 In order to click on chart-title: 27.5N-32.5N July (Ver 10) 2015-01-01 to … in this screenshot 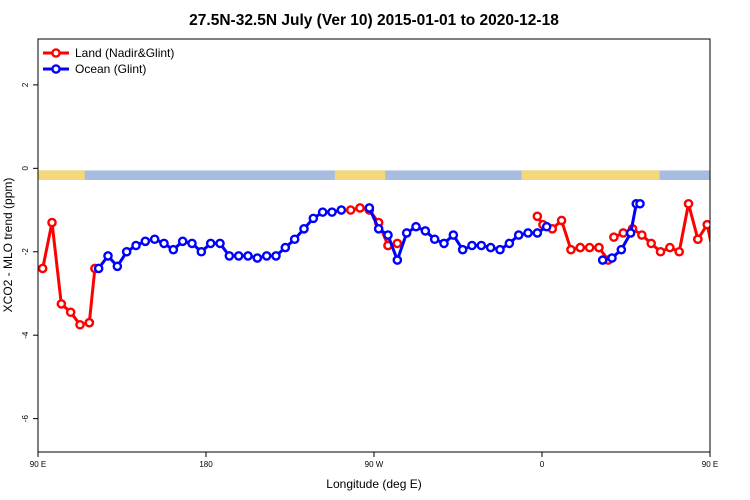, I will do `click(374, 20)`.